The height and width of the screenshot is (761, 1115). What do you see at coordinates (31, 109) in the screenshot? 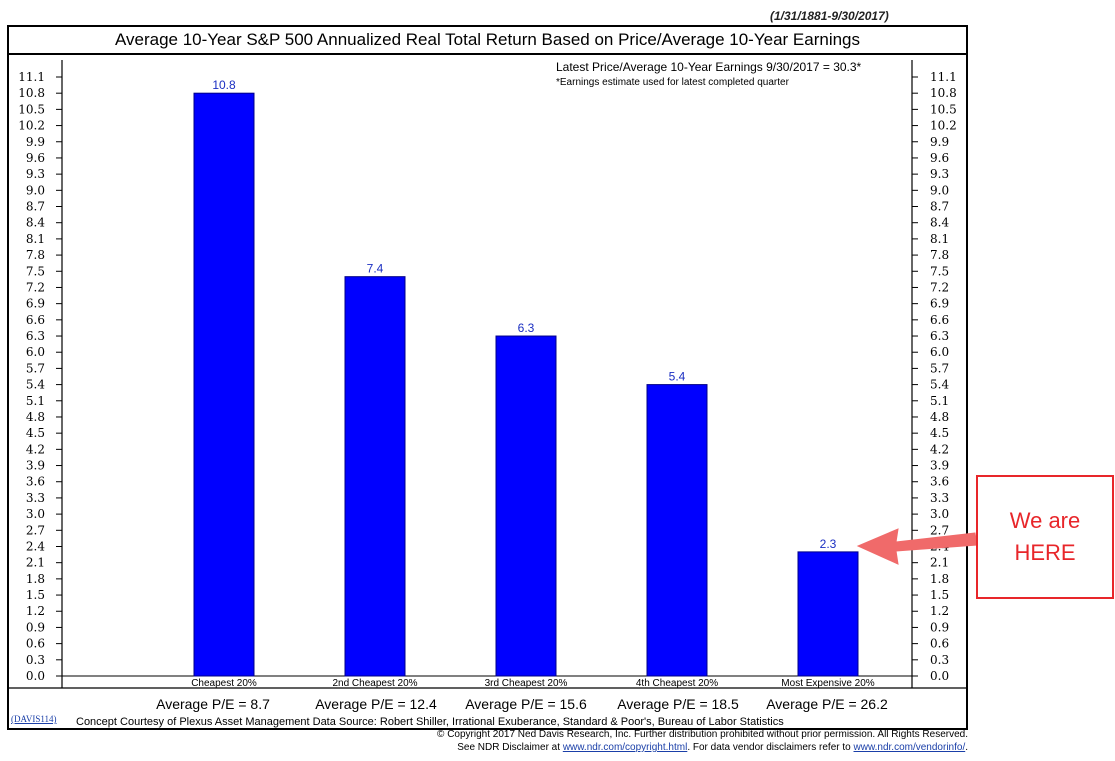
I see `y-tick-label-left: 10.5` at bounding box center [31, 109].